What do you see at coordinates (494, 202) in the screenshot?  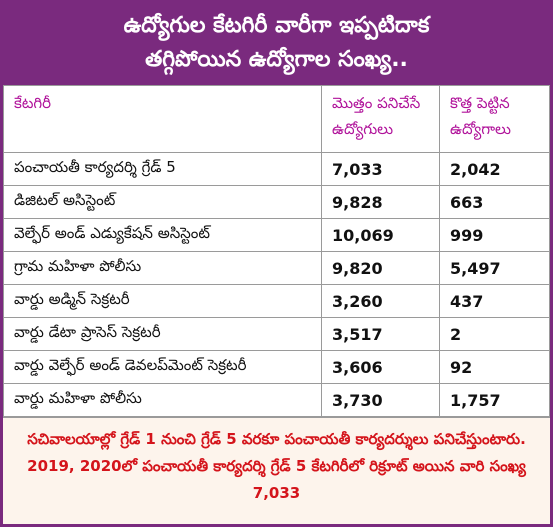 I see `number-cell: 663` at bounding box center [494, 202].